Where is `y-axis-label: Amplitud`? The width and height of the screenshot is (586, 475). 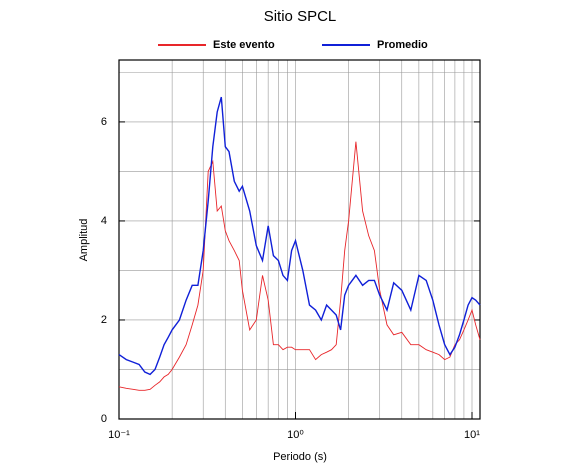
y-axis-label: Amplitud is located at coordinates (84, 240).